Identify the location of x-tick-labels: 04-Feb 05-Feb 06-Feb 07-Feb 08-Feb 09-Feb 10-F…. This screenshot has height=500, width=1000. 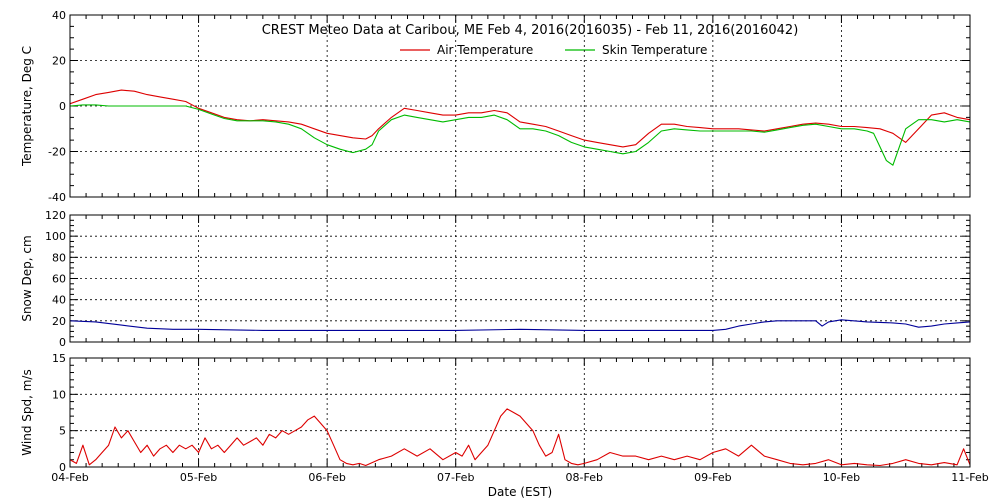
(519, 477).